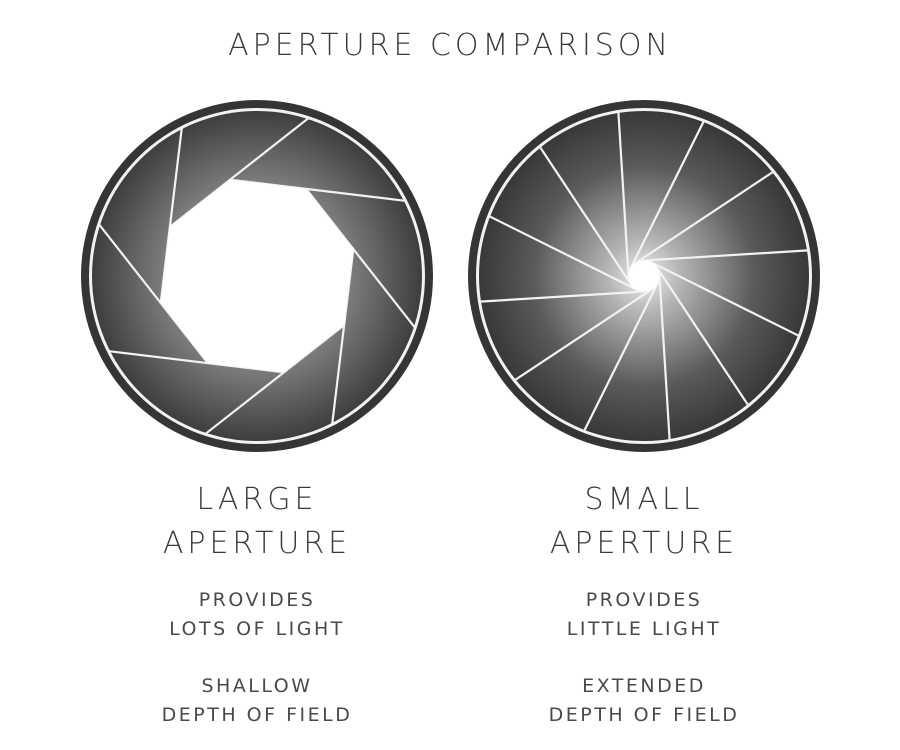 The height and width of the screenshot is (750, 900). Describe the element at coordinates (257, 614) in the screenshot. I see `large-light-description: PROVIDES LOTS OF LIGHT` at that location.